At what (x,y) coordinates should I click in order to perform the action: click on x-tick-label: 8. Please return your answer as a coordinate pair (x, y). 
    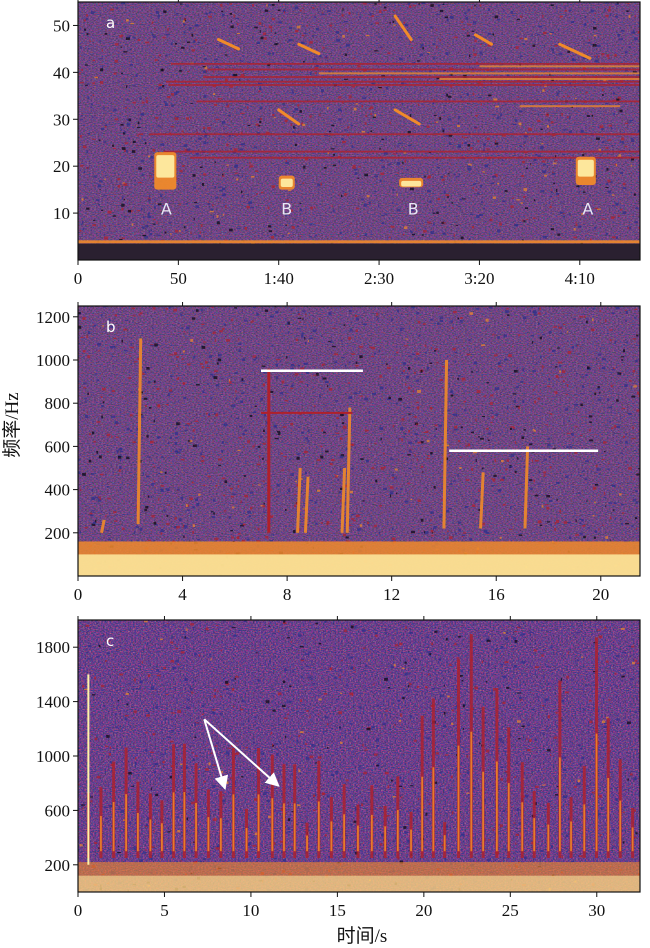
    Looking at the image, I should click on (287, 594).